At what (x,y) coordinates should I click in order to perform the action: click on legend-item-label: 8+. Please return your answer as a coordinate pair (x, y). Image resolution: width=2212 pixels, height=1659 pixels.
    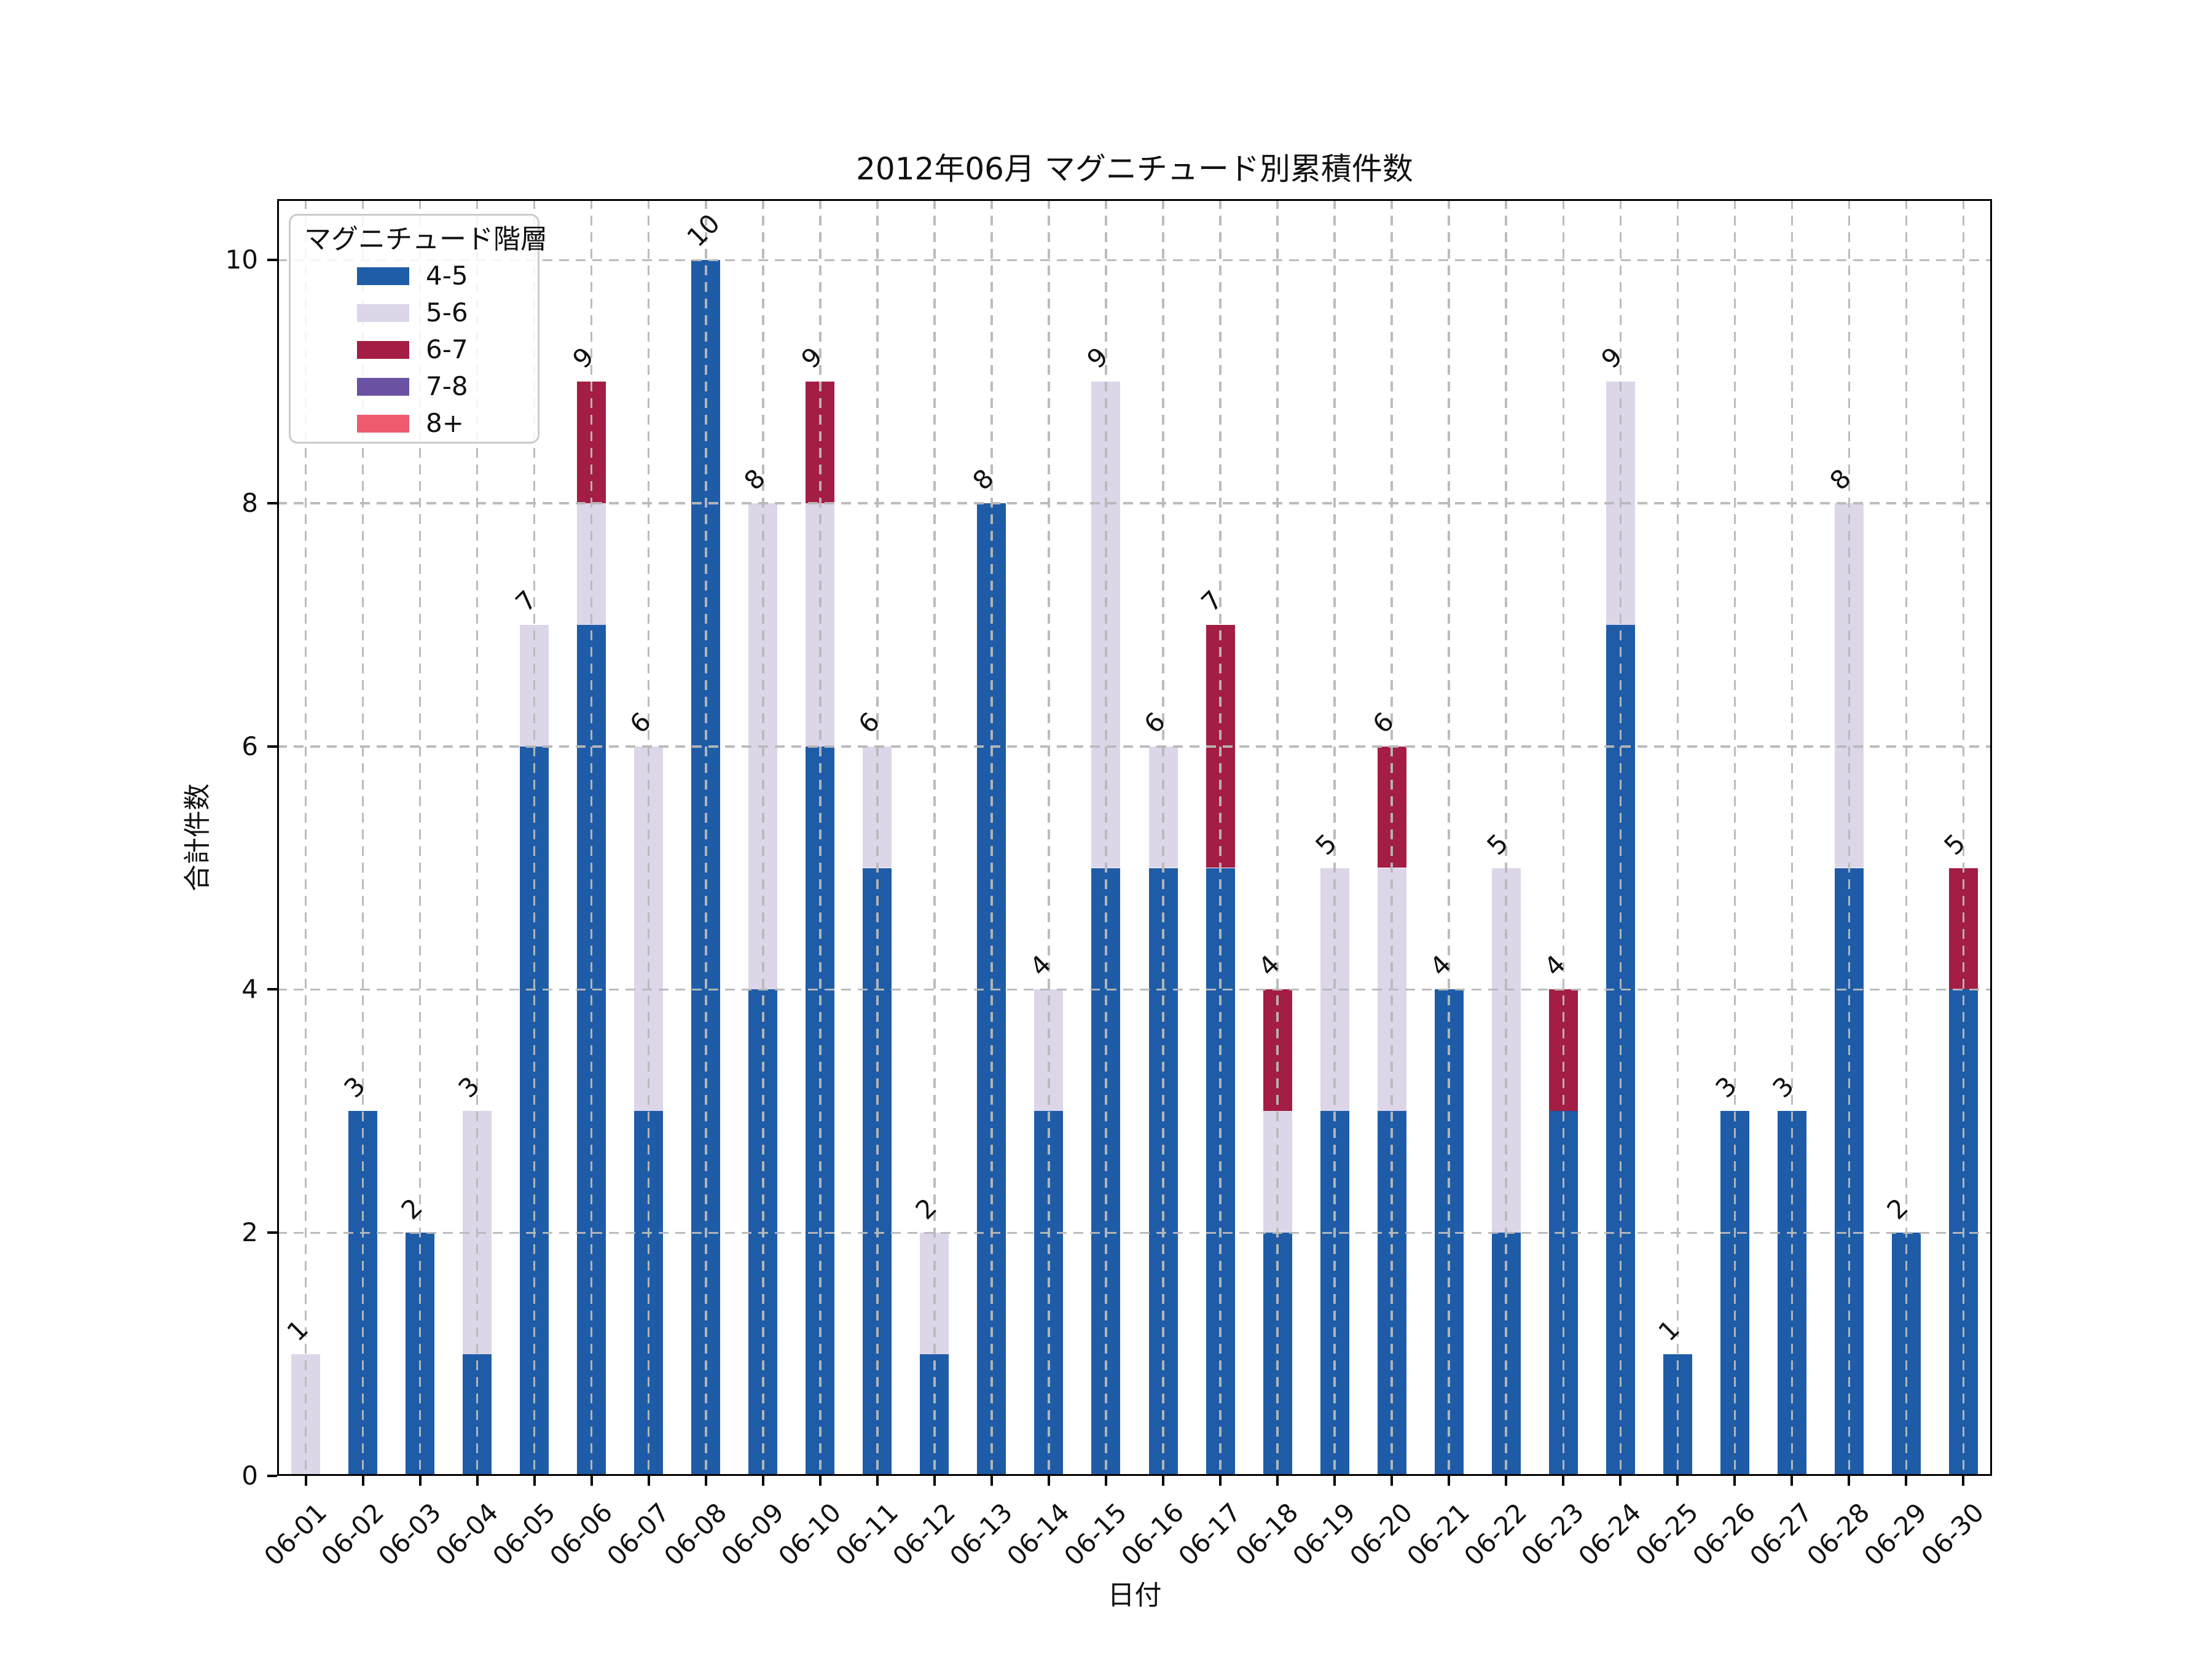
    Looking at the image, I should click on (445, 423).